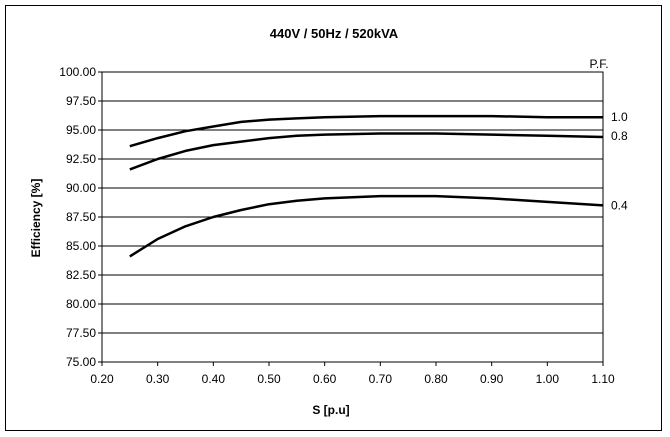 The width and height of the screenshot is (670, 437). What do you see at coordinates (381, 379) in the screenshot?
I see `x-tick-label: 0.70` at bounding box center [381, 379].